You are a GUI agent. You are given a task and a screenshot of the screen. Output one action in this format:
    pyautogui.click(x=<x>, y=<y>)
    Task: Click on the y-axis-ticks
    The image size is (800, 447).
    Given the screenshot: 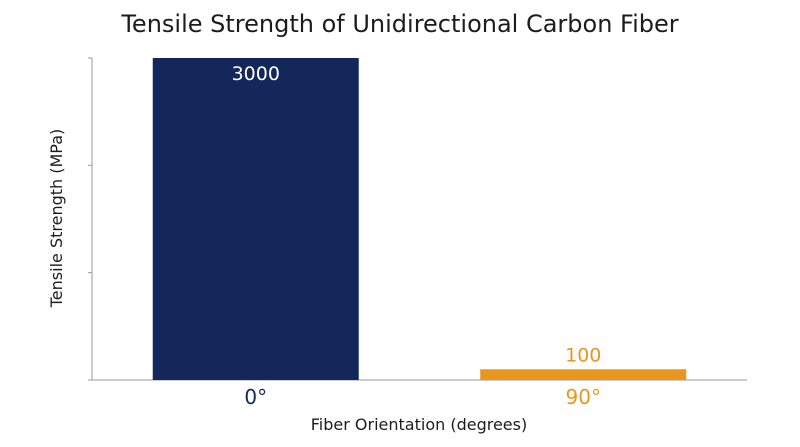 What is the action you would take?
    pyautogui.click(x=90, y=219)
    